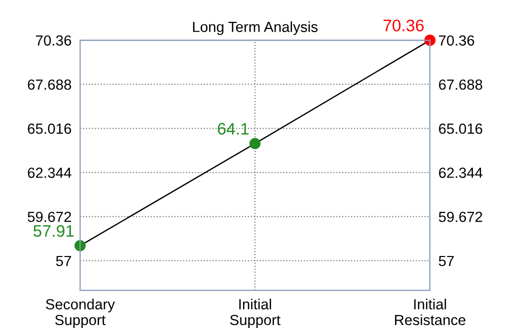 This screenshot has height=330, width=510. Describe the element at coordinates (460, 84) in the screenshot. I see `y2-tick-label: 67.688` at that location.